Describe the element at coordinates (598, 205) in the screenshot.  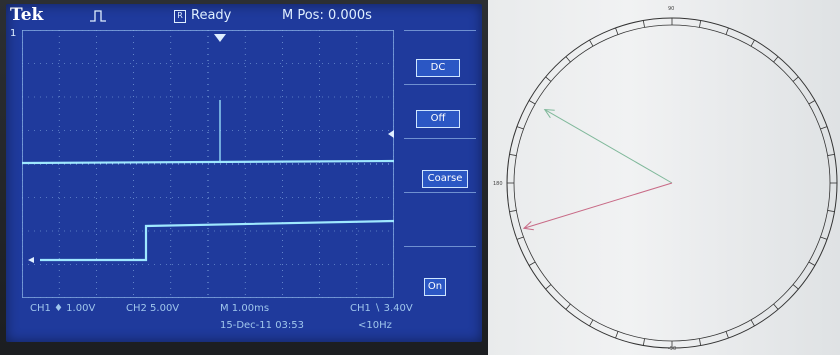
I see `red-vector` at that location.